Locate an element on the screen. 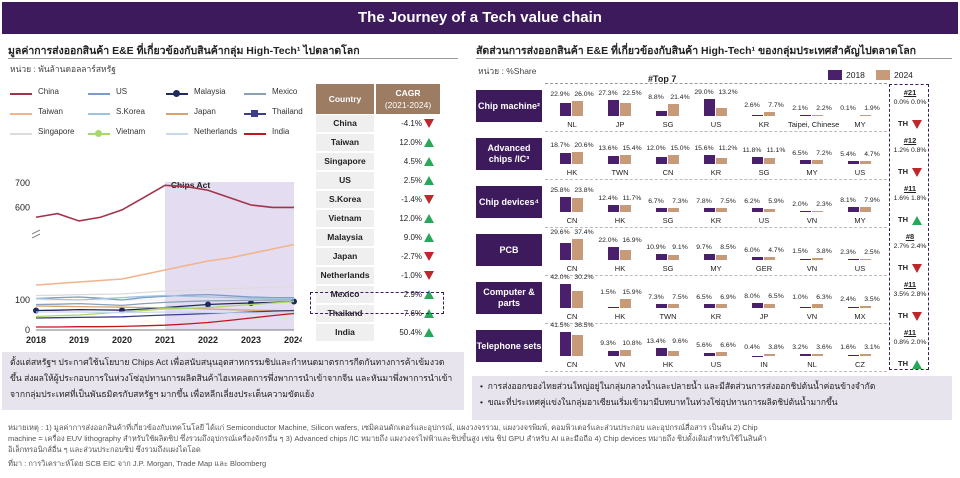  right-divider is located at coordinates (714, 58).